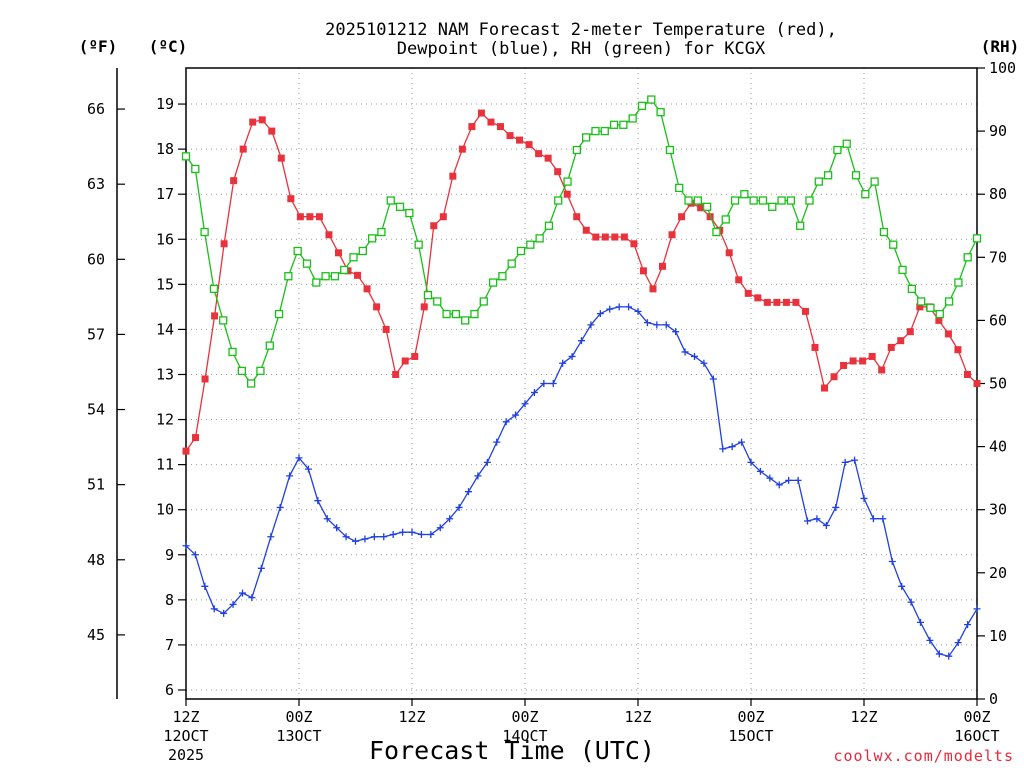 Image resolution: width=1024 pixels, height=768 pixels. I want to click on rh-tick-label: 50, so click(998, 384).